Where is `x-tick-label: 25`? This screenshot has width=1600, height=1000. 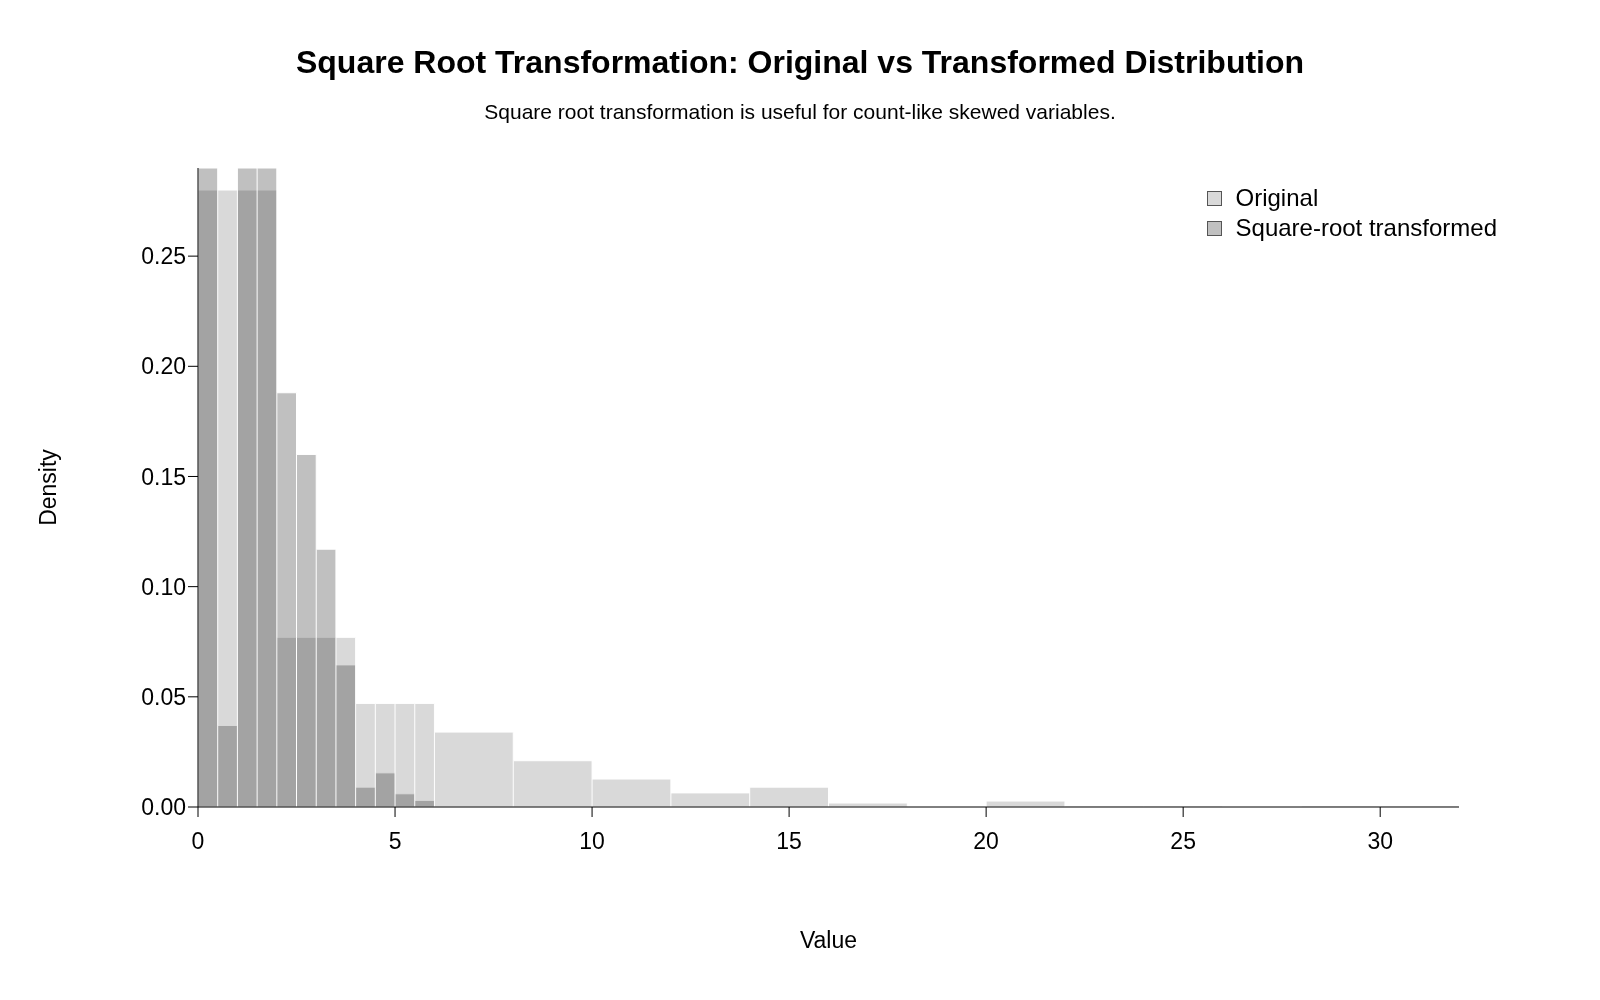 x-tick-label: 25 is located at coordinates (1183, 841).